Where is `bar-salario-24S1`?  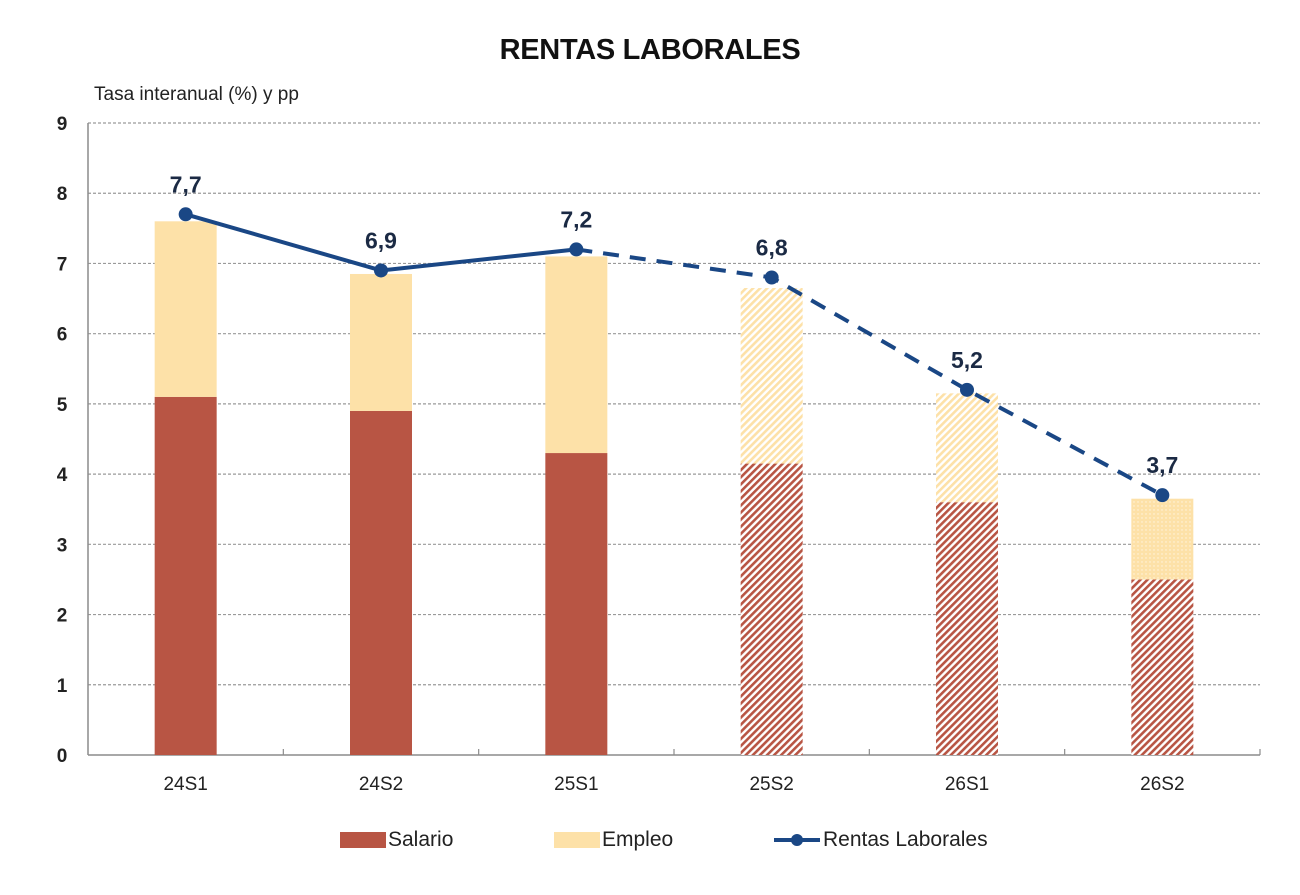 bar-salario-24S1 is located at coordinates (185, 575).